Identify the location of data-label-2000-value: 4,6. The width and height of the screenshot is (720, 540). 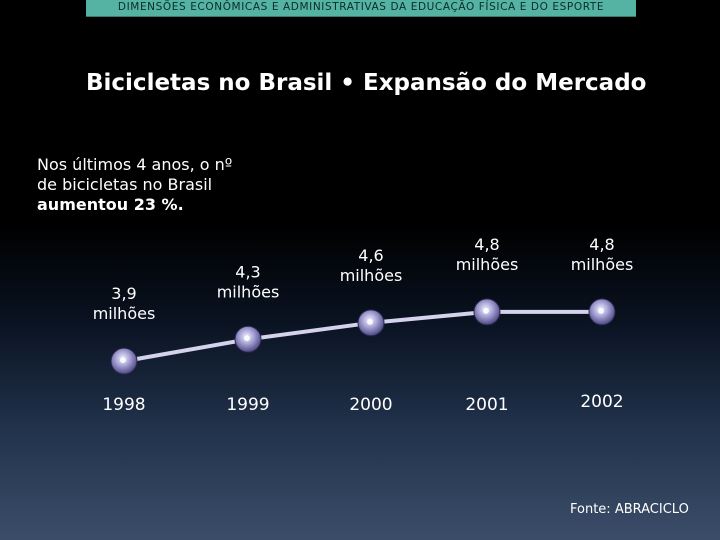
(370, 255).